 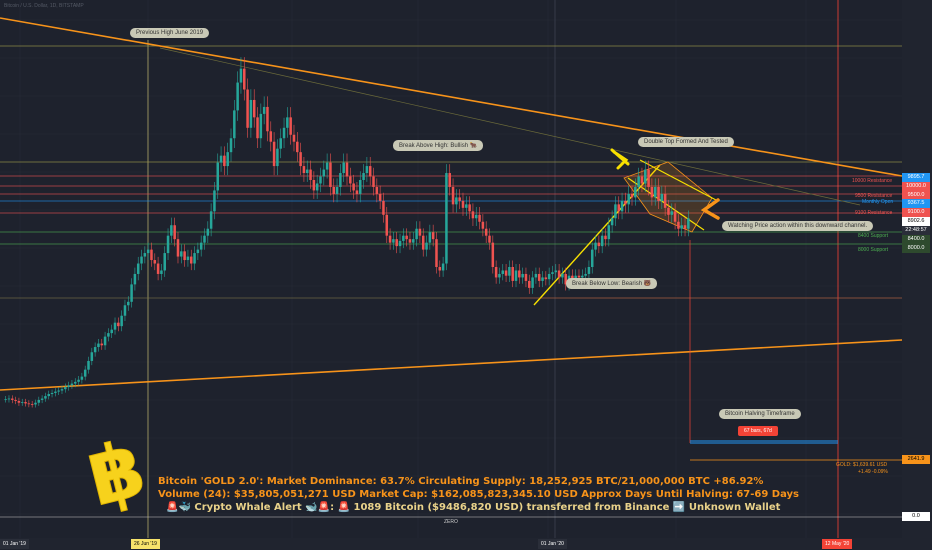 I want to click on price-axis, so click(x=917, y=269).